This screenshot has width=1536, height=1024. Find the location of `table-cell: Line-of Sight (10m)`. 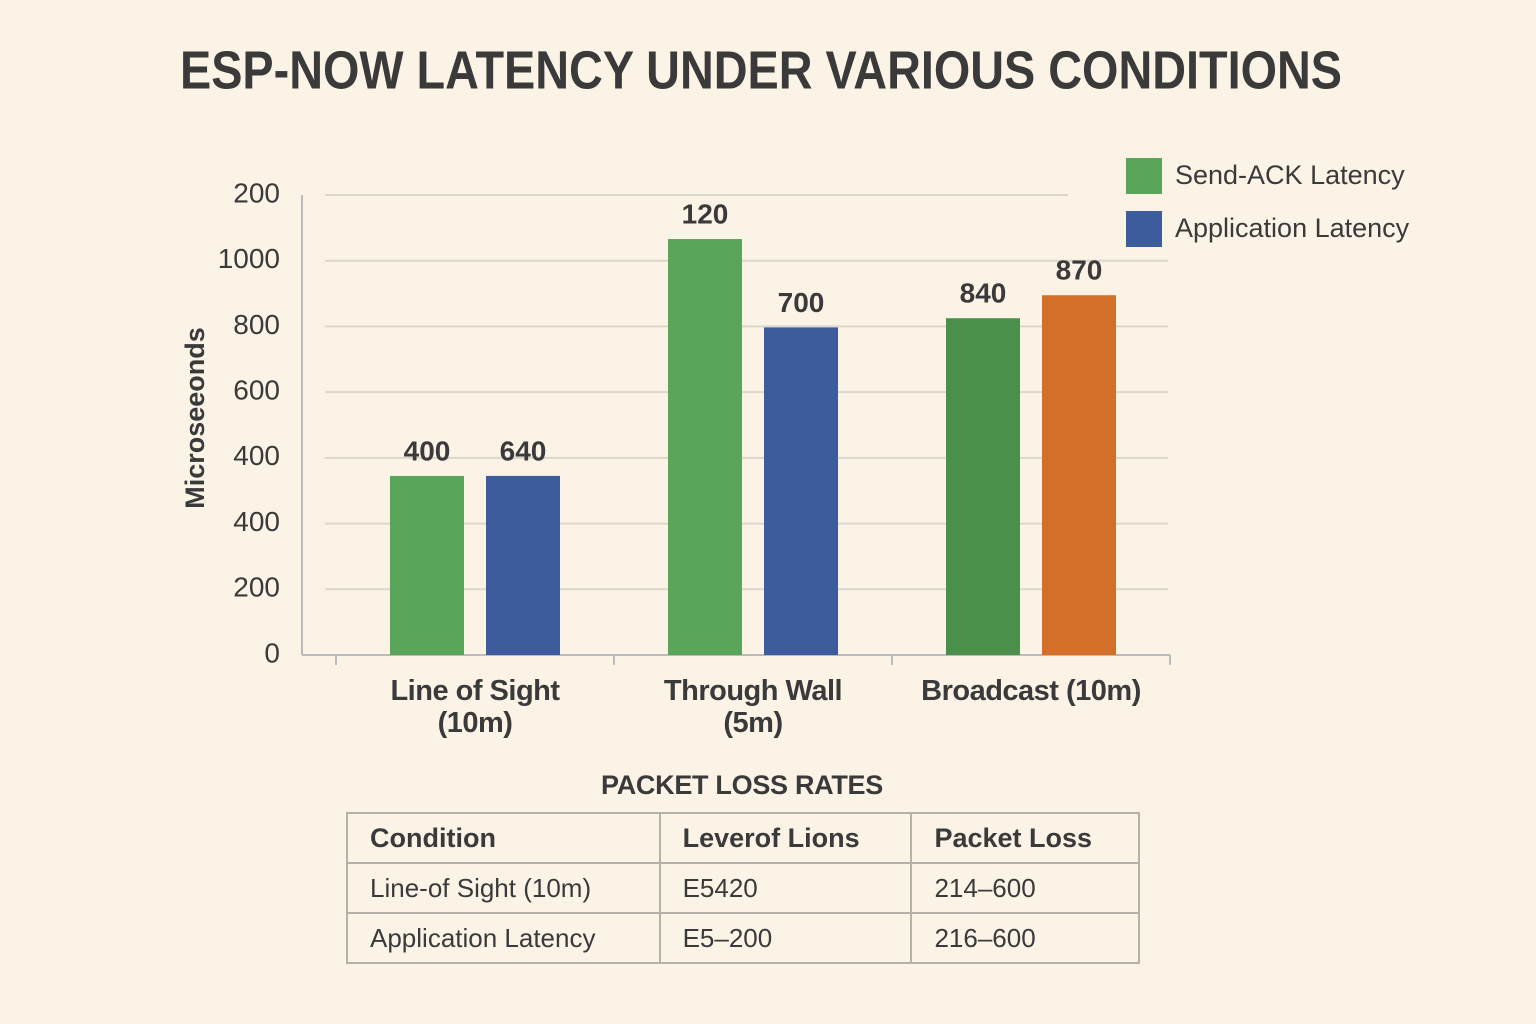

table-cell: Line-of Sight (10m) is located at coordinates (503, 888).